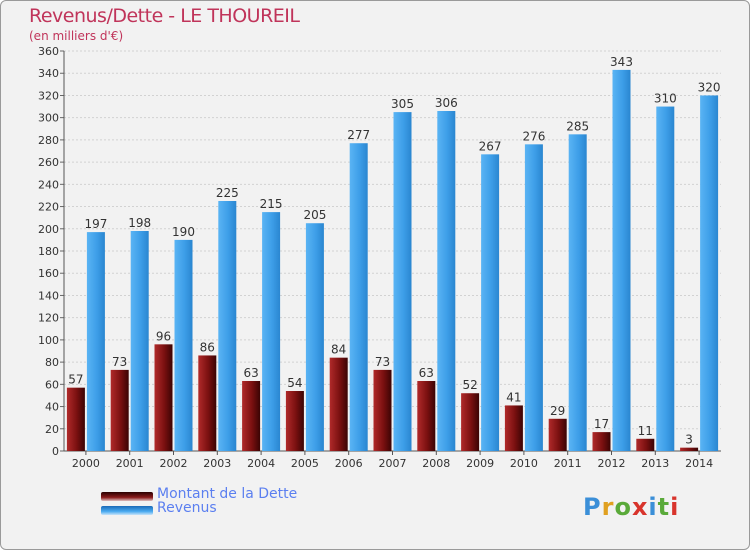 This screenshot has width=750, height=550. I want to click on data-label-revenus: 285, so click(577, 126).